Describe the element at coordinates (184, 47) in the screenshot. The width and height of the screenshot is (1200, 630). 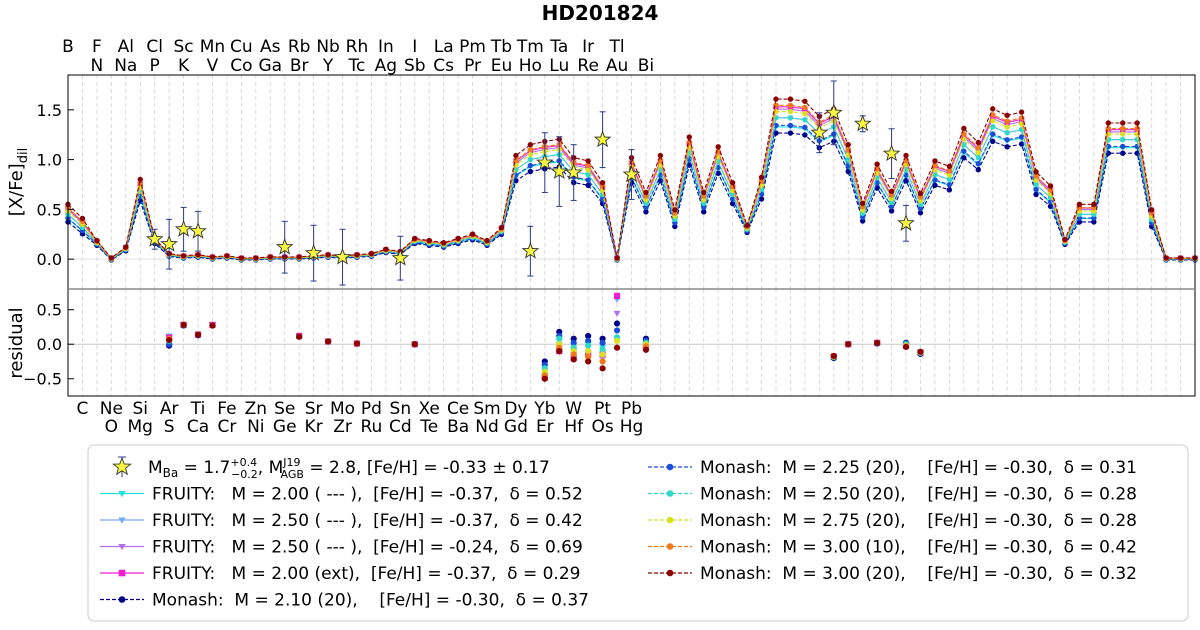
I see `element-label-top: Sc` at that location.